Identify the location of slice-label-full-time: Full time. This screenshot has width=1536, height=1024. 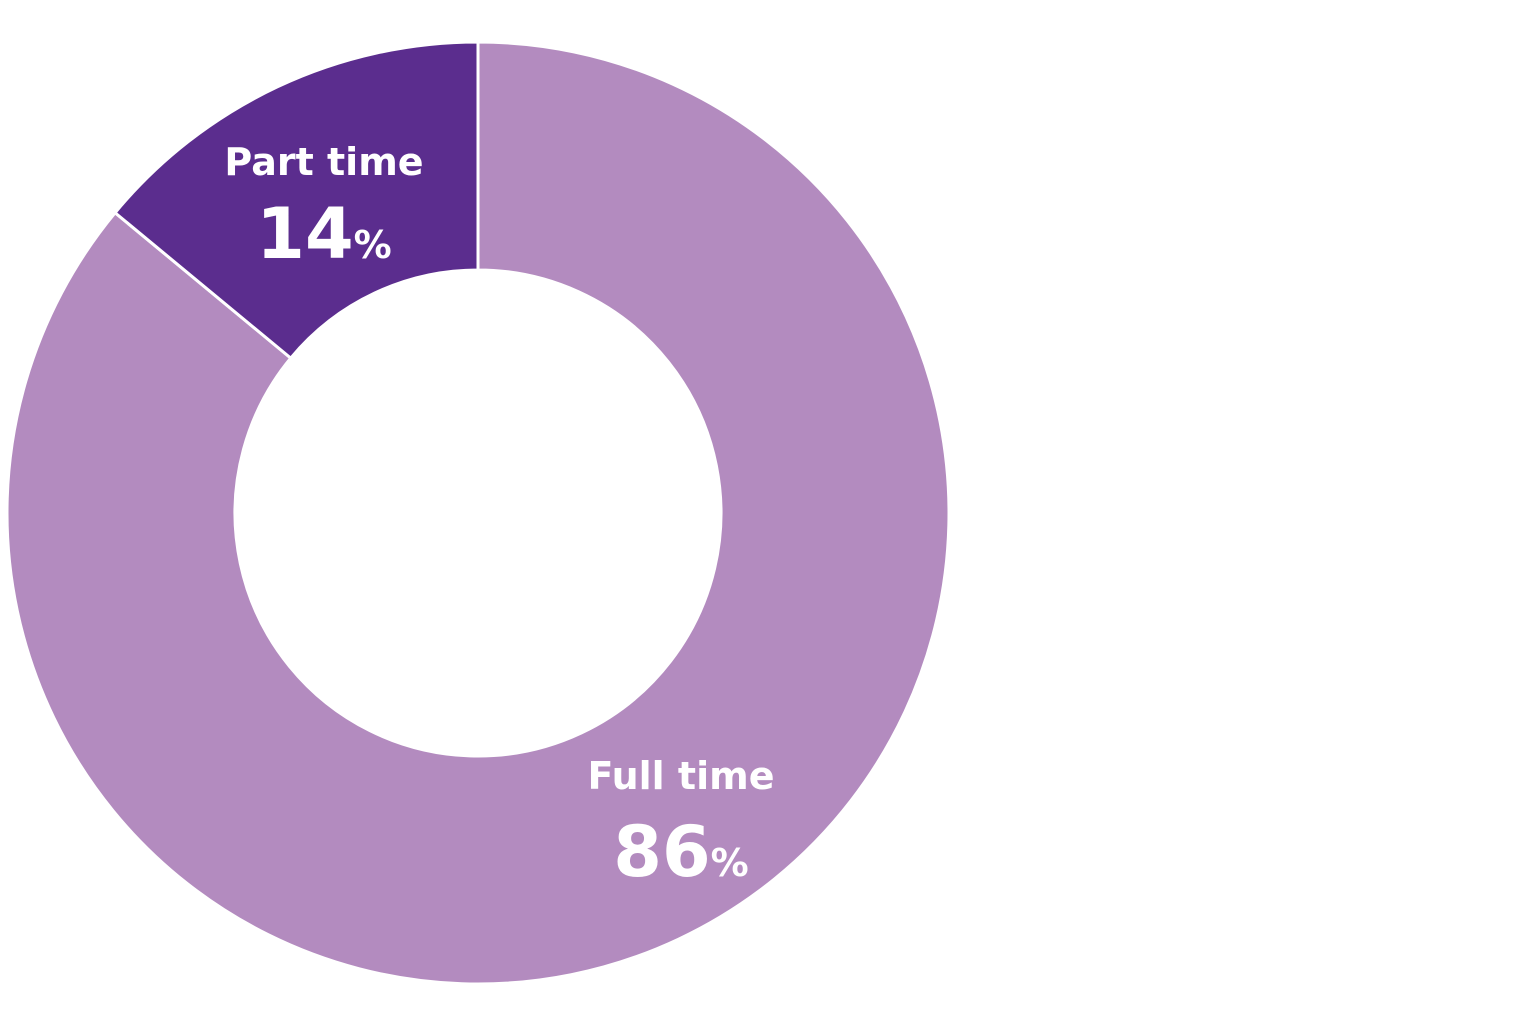
(681, 776).